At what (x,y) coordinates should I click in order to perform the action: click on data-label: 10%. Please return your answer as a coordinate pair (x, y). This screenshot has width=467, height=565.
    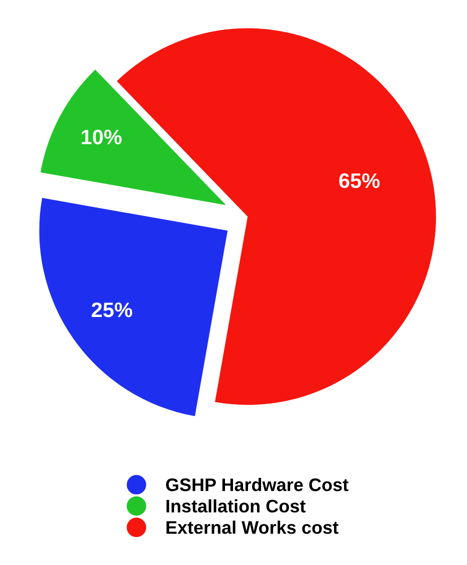
    Looking at the image, I should click on (102, 137).